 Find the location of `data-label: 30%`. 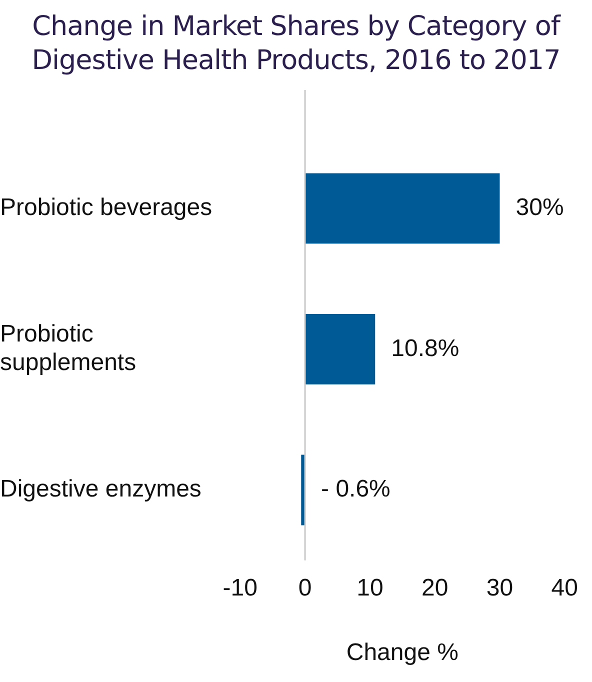

data-label: 30% is located at coordinates (540, 208).